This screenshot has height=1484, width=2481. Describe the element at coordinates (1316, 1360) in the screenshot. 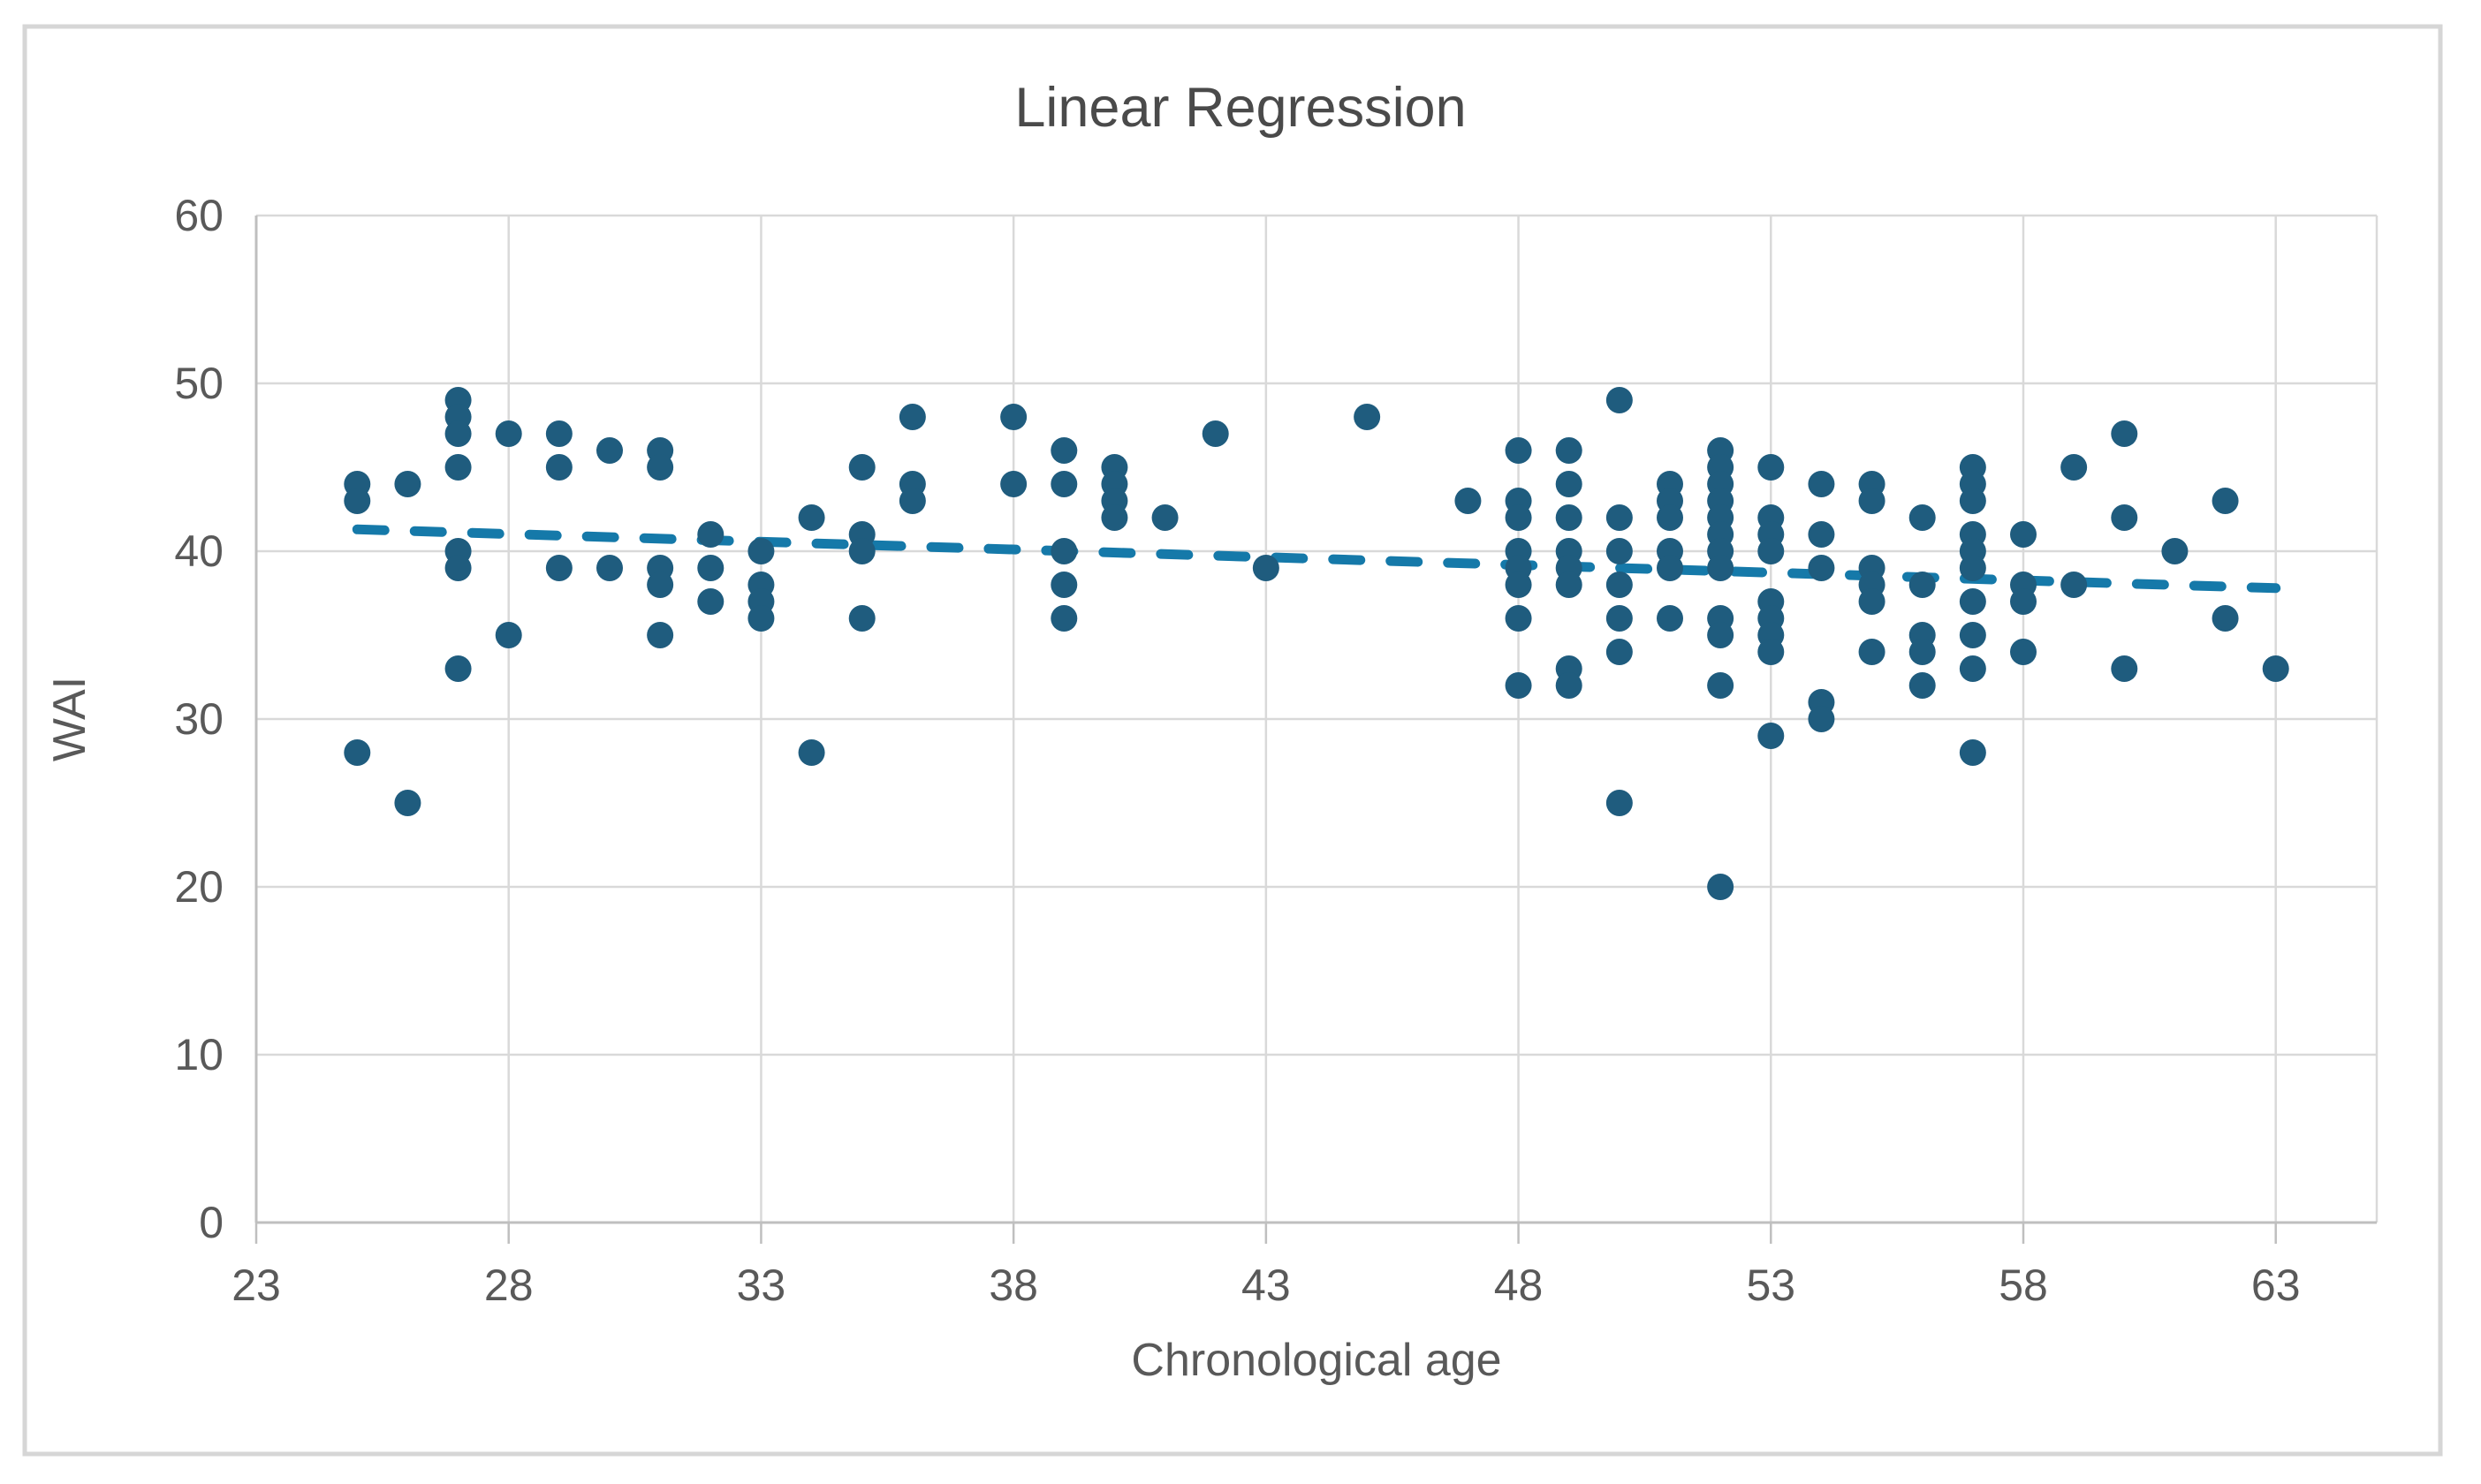

I see `x-axis-title: Chronological age` at that location.